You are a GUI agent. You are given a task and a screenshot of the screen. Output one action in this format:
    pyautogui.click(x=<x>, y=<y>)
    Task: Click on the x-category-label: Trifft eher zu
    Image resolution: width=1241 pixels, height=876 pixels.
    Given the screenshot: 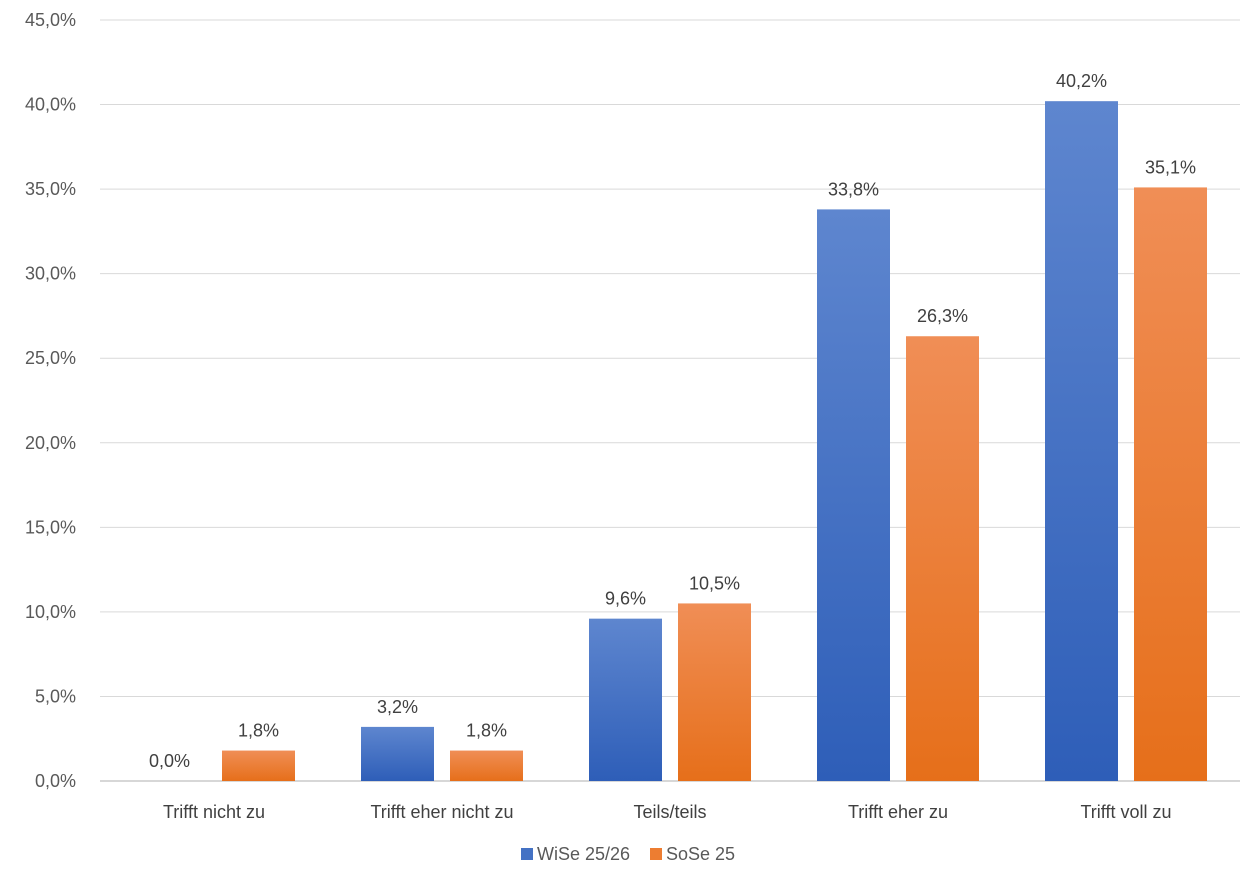 What is the action you would take?
    pyautogui.click(x=898, y=812)
    